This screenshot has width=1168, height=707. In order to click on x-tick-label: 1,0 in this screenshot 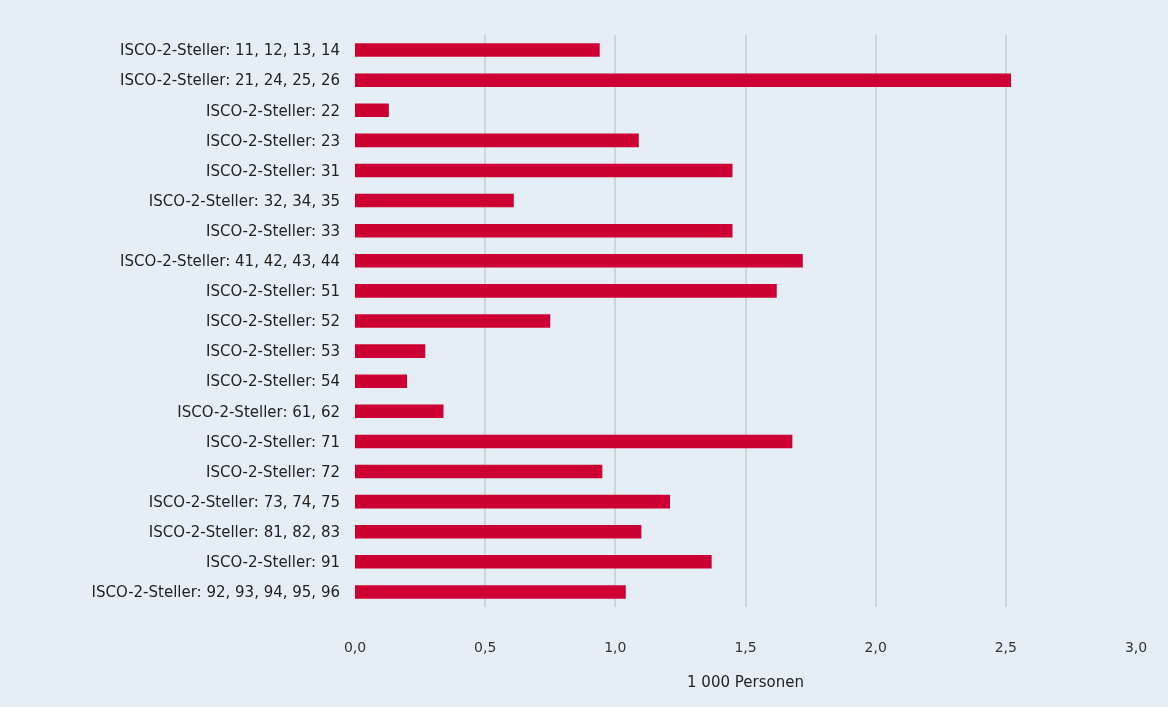, I will do `click(615, 647)`.